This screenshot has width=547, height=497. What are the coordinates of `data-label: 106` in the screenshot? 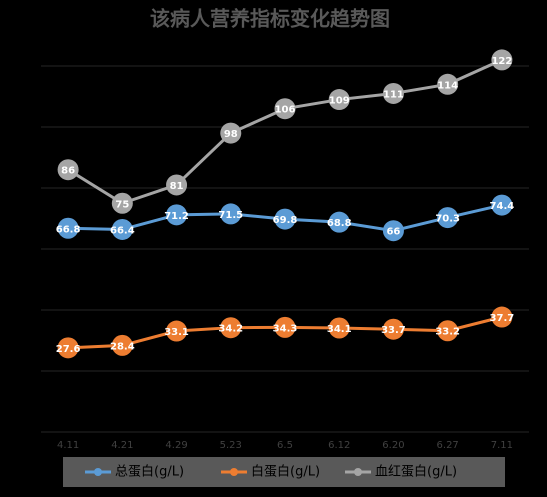 It's located at (285, 110).